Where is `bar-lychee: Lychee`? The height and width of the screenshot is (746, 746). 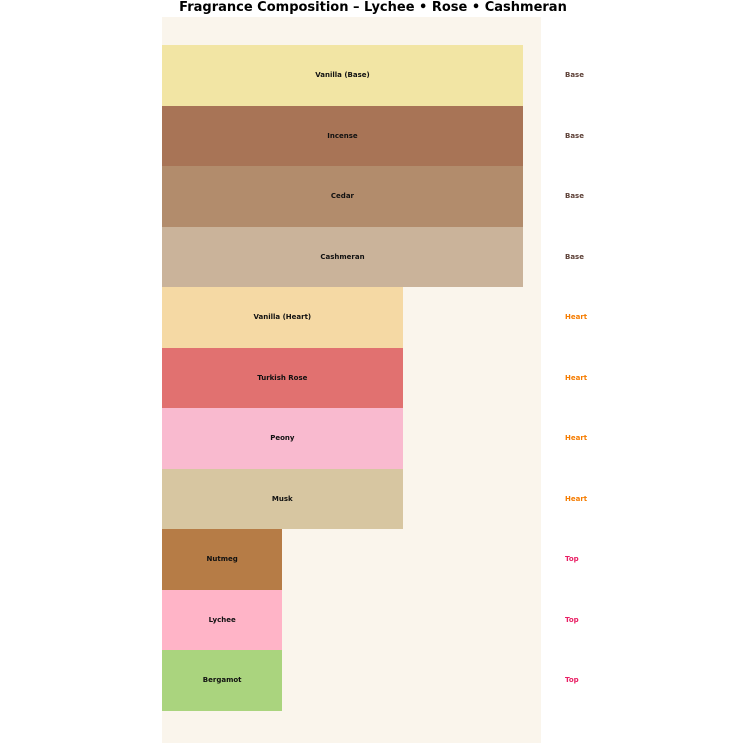
bar-lychee: Lychee is located at coordinates (222, 619).